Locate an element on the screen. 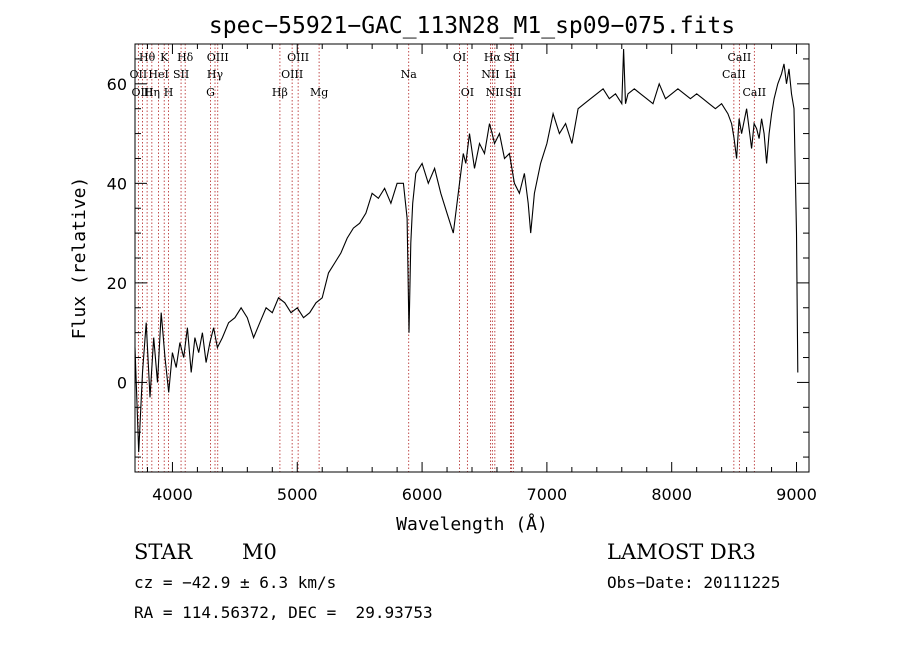 The height and width of the screenshot is (649, 900). y-axis-label: Flux (relative) is located at coordinates (79, 258).